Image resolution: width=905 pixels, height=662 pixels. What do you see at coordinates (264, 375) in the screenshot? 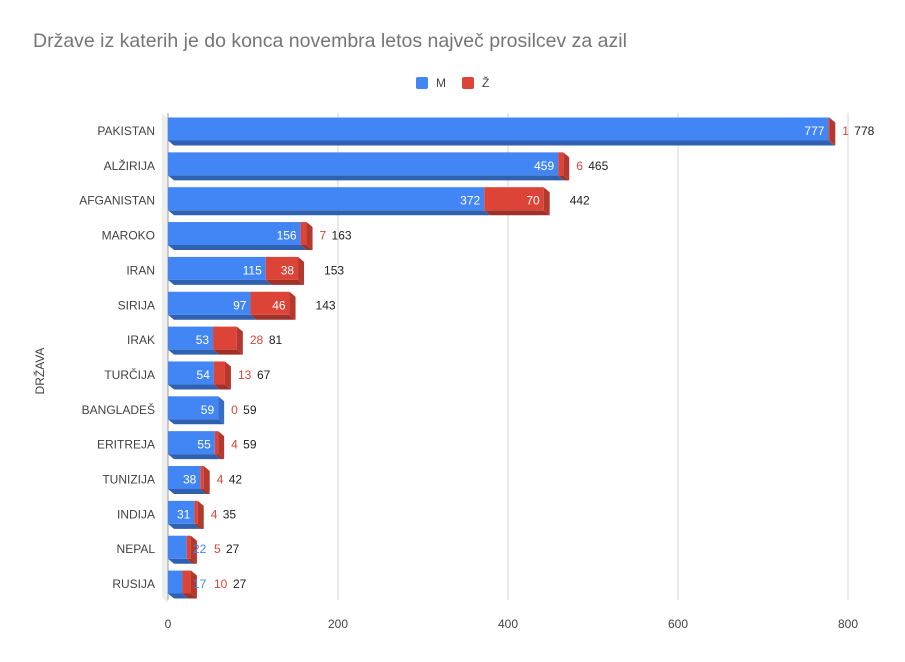
I see `data-label-total: 67` at bounding box center [264, 375].